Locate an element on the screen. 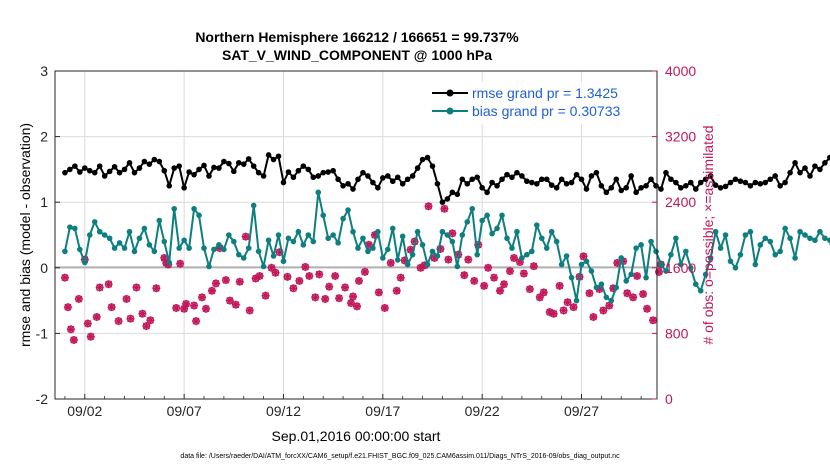 The width and height of the screenshot is (830, 470). legend-bias-marker is located at coordinates (450, 111).